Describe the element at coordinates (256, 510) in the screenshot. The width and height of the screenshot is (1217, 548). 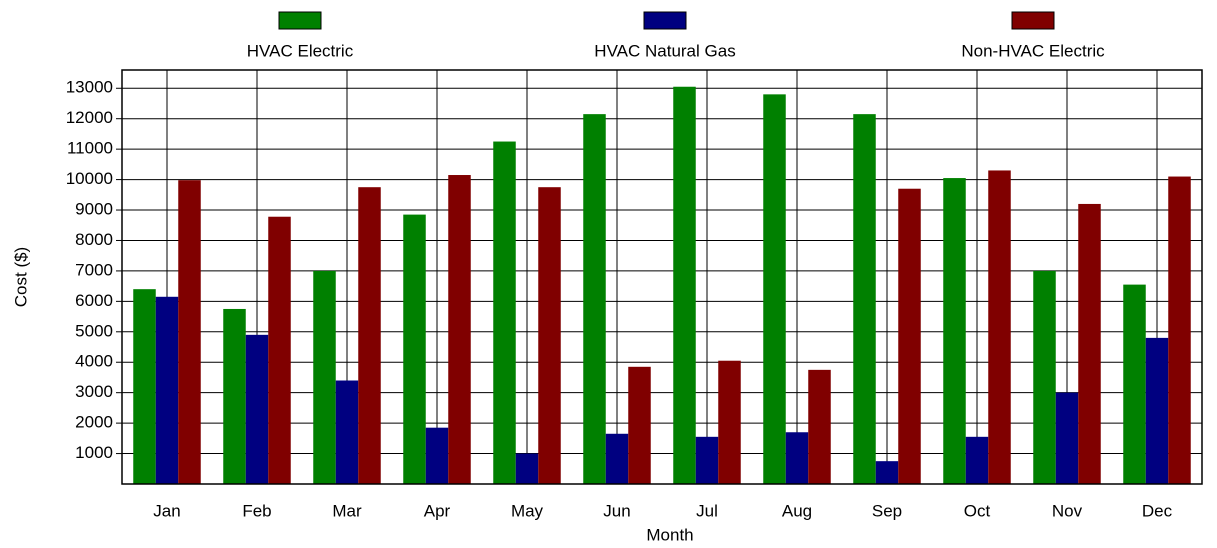
I see `x-tick-label: Feb` at that location.